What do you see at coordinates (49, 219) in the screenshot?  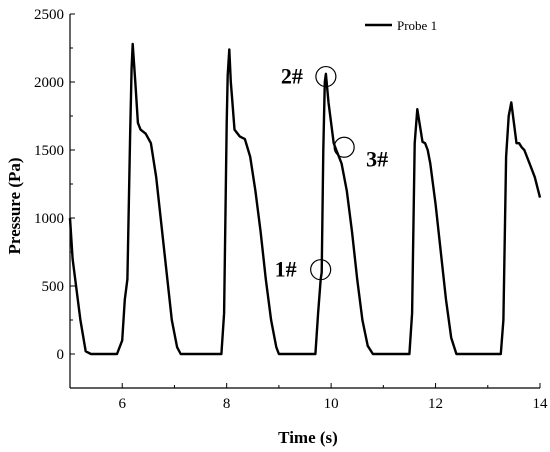 I see `y-tick-label: 1000` at bounding box center [49, 219].